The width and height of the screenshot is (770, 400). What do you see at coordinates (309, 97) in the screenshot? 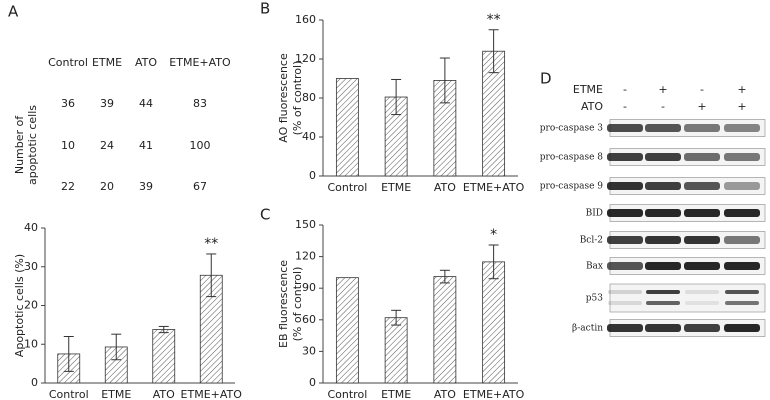
I see `y-tick-label: 80` at bounding box center [309, 97].